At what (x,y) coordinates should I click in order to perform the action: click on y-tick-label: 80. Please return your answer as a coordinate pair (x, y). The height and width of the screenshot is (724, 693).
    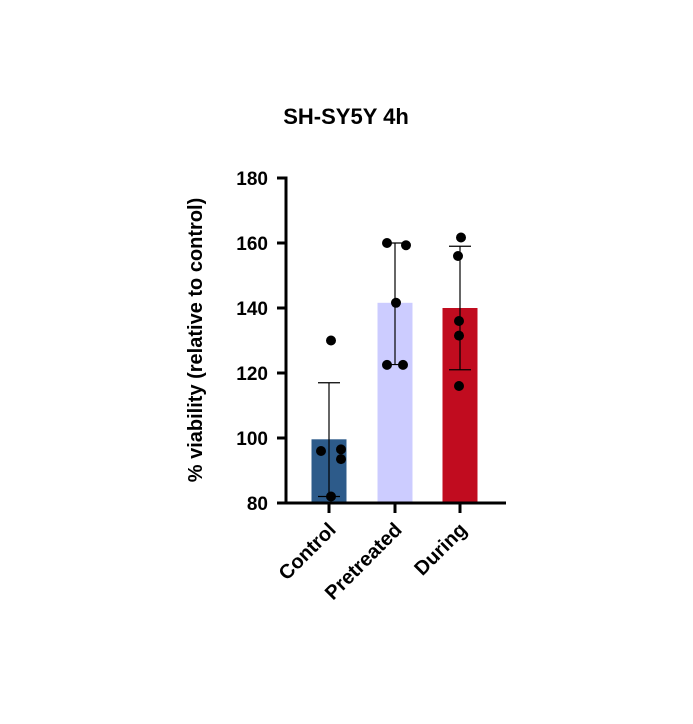
    Looking at the image, I should click on (257, 504).